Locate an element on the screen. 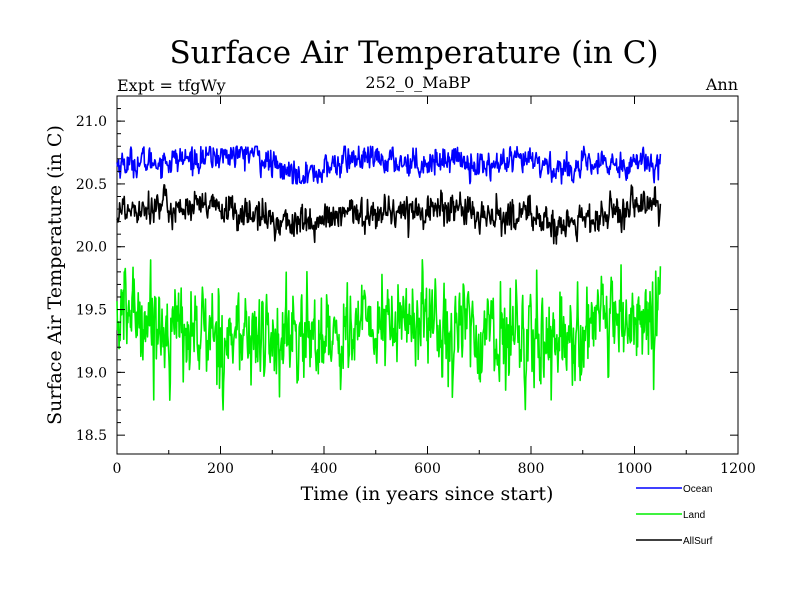 The height and width of the screenshot is (605, 800). experiment-label: Expt = tfgWy is located at coordinates (171, 85).